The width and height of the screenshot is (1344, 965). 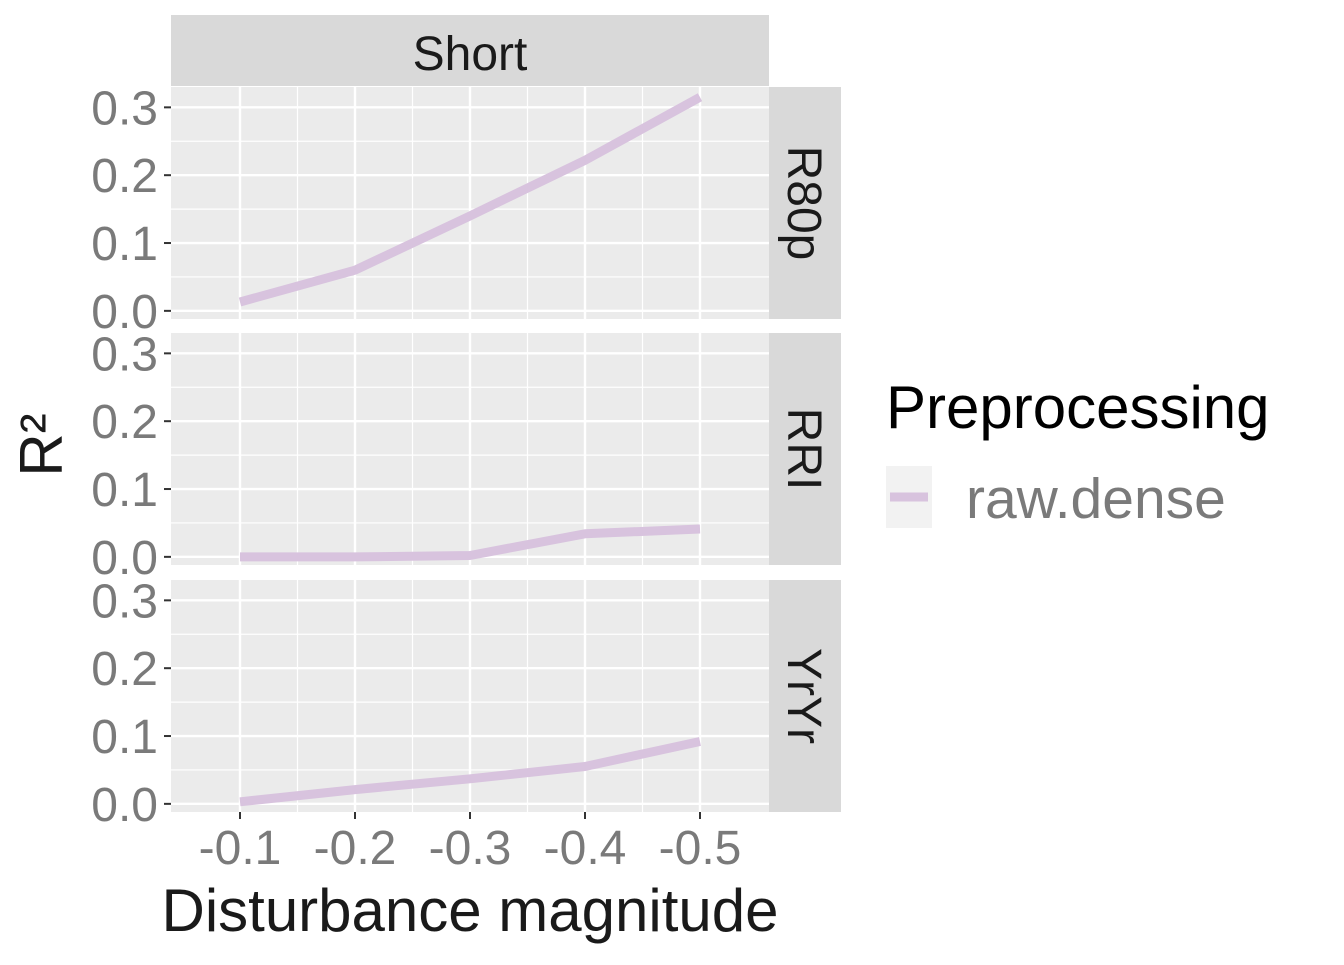 What do you see at coordinates (469, 910) in the screenshot?
I see `x-axis-title: Disturbance magnitude` at bounding box center [469, 910].